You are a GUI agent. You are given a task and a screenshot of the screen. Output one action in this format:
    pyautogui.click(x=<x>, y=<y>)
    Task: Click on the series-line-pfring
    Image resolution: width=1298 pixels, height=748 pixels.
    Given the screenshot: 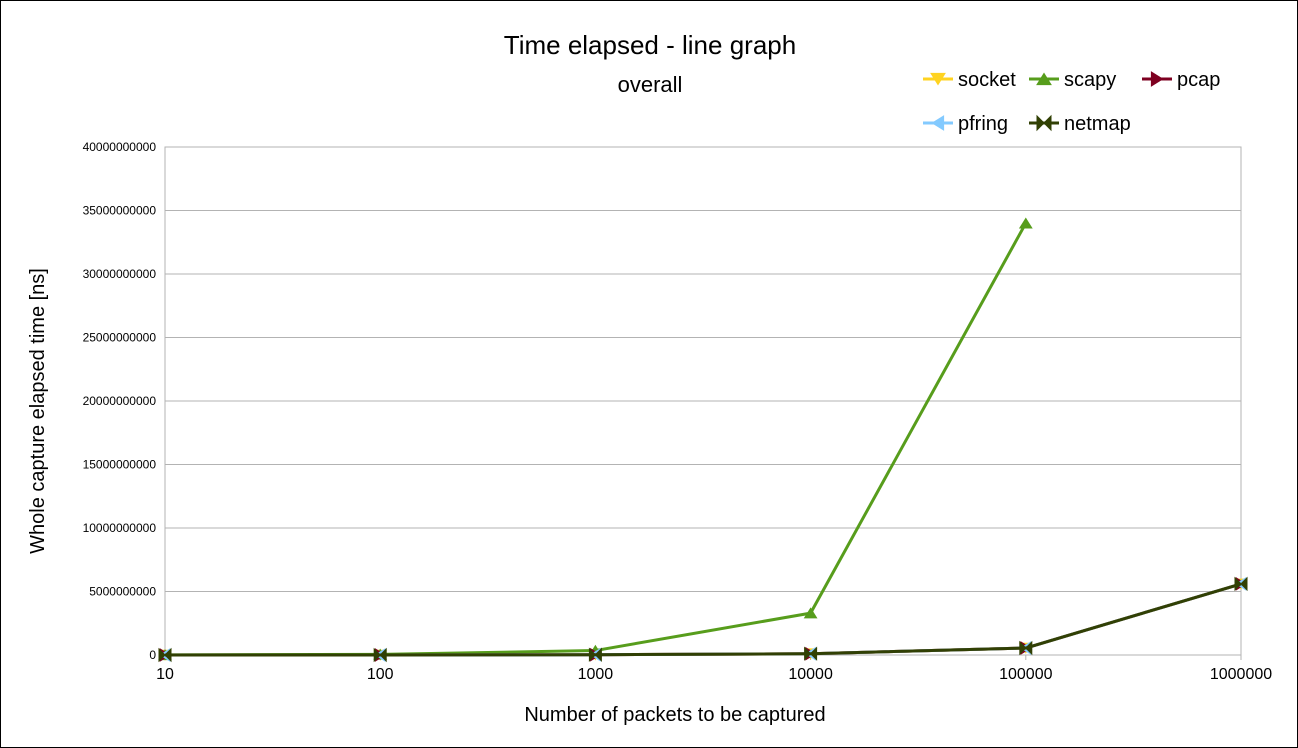 What is the action you would take?
    pyautogui.click(x=703, y=619)
    